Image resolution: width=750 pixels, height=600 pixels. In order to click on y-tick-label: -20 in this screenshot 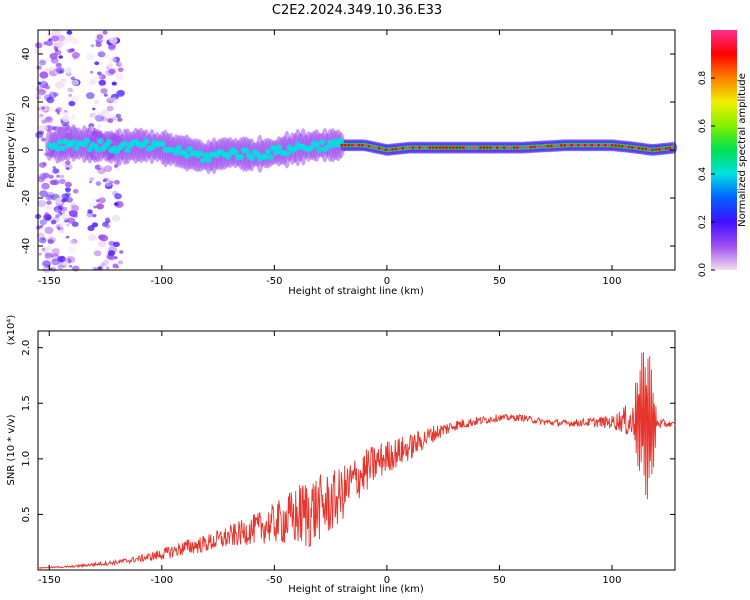, I will do `click(26, 198)`.